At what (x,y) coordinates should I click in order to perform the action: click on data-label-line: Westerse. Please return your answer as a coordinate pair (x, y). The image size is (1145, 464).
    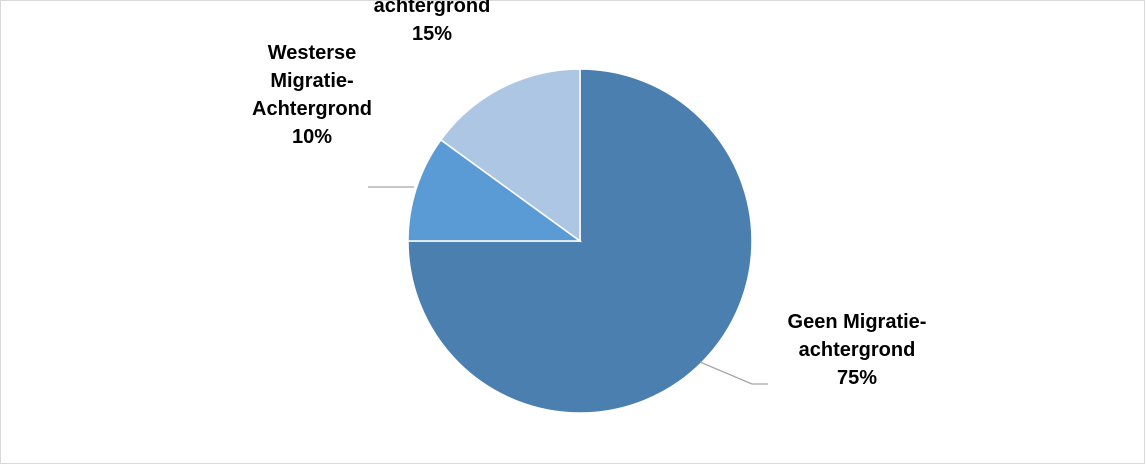
    Looking at the image, I should click on (312, 53).